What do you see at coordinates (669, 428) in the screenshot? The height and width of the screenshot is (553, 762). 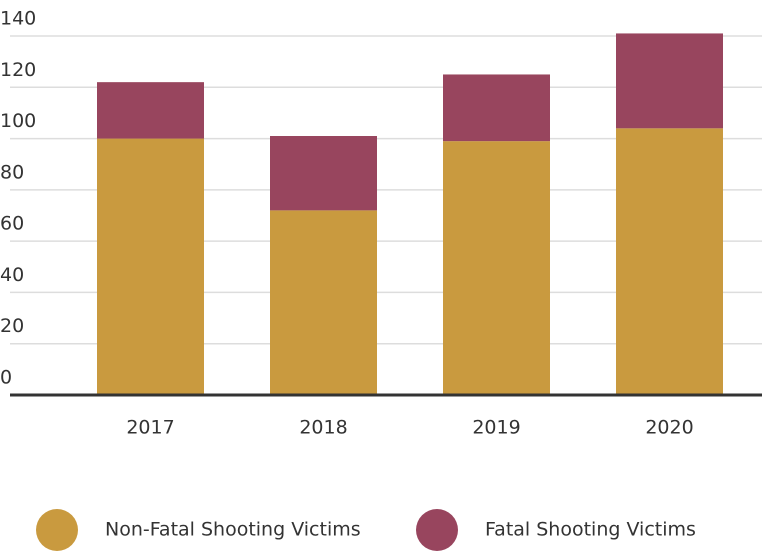 I see `x-tick-label: 2020` at bounding box center [669, 428].